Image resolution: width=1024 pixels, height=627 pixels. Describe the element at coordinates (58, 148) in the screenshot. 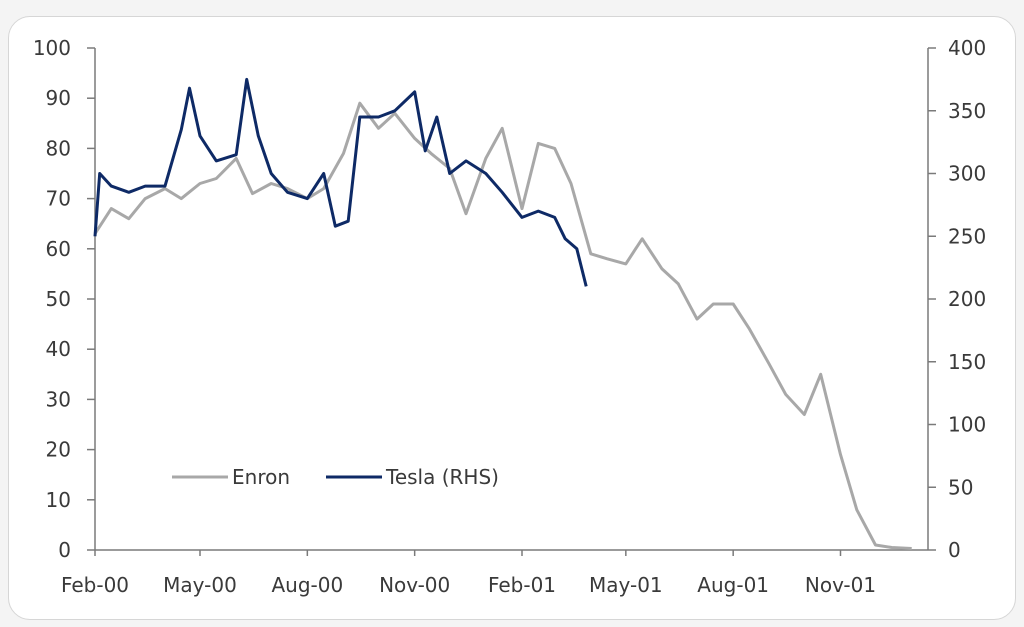

I see `left-y-tick-label: 80` at that location.